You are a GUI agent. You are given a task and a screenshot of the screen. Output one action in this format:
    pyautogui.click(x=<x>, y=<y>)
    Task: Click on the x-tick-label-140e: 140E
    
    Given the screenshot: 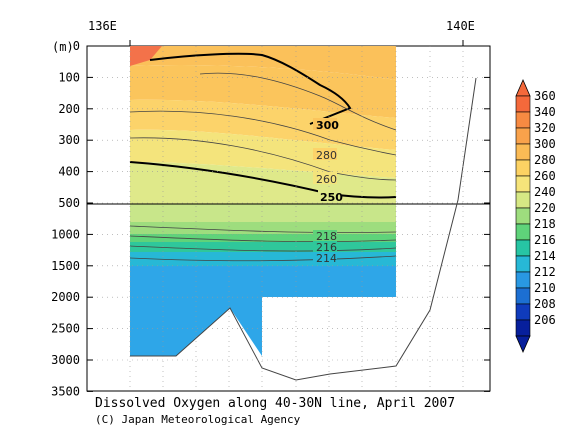 What is the action you would take?
    pyautogui.click(x=460, y=26)
    